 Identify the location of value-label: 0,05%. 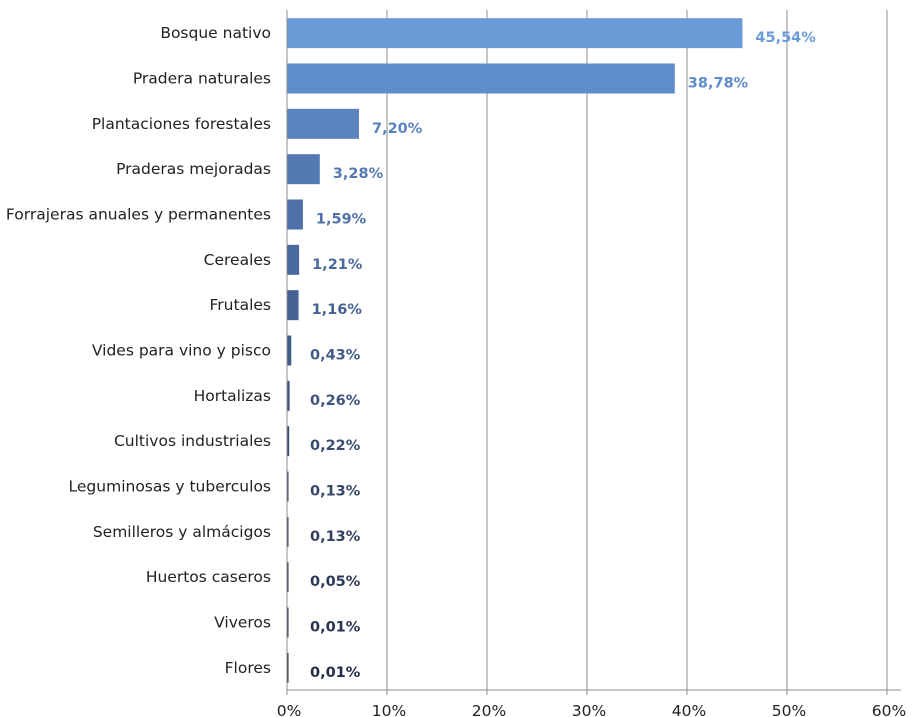
(335, 582).